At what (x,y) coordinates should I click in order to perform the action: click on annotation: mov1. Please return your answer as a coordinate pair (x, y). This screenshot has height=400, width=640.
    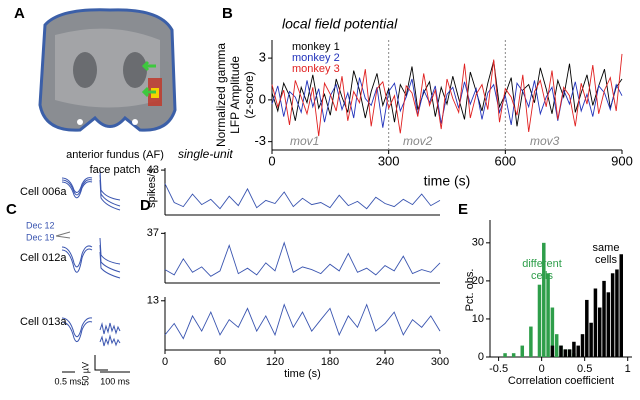
    Looking at the image, I should click on (304, 141).